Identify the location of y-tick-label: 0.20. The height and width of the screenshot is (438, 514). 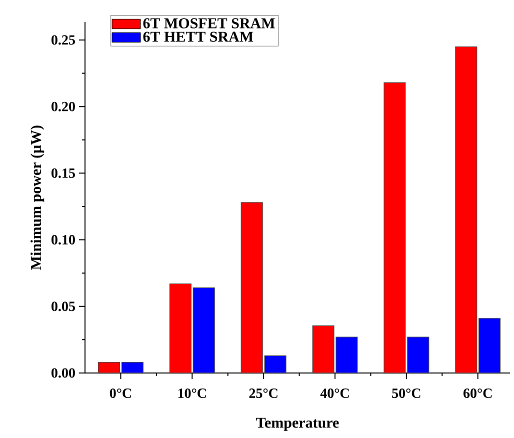
(63, 107).